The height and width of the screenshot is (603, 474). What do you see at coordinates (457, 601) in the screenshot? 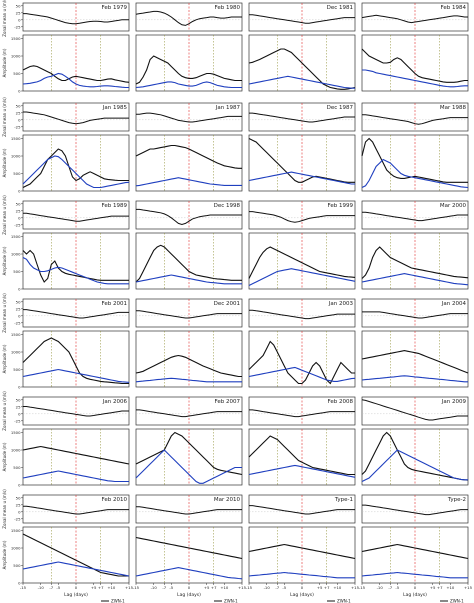
I see `legend-zwn1-label: ZWN-1` at bounding box center [457, 601].